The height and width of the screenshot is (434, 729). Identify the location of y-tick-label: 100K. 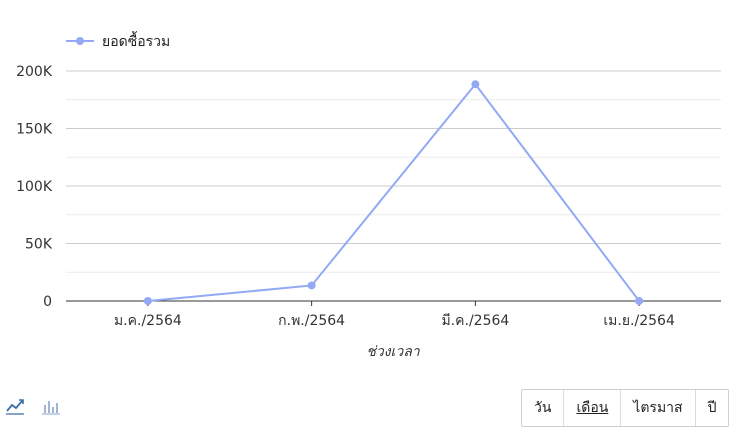
(34, 187).